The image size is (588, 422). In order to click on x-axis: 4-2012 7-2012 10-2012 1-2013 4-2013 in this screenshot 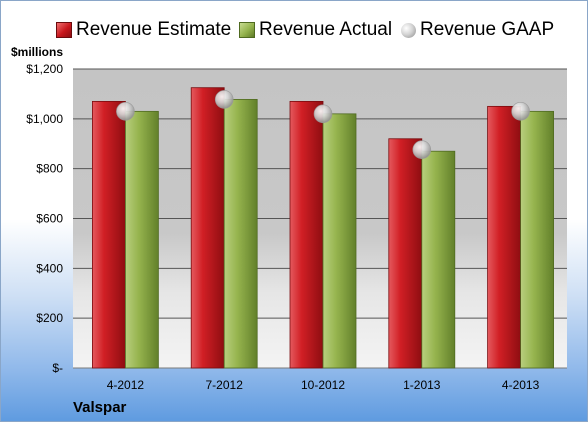, I will do `click(323, 385)`.